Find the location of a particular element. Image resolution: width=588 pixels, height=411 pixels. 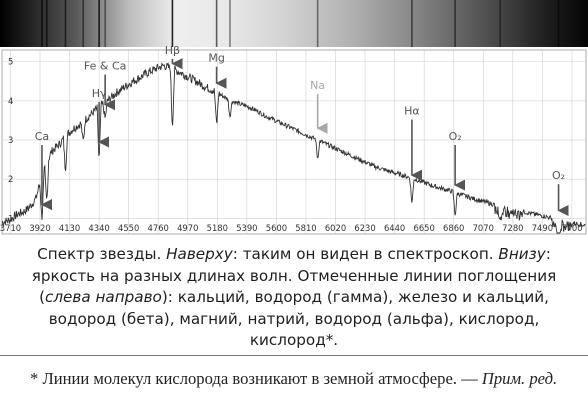

annotation-label: Mg is located at coordinates (216, 58).